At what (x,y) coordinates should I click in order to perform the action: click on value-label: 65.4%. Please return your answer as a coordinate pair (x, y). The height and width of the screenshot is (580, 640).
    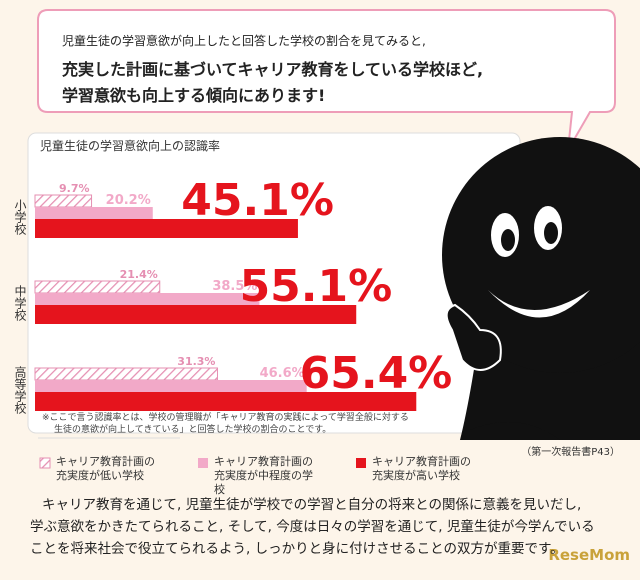
    Looking at the image, I should click on (376, 373).